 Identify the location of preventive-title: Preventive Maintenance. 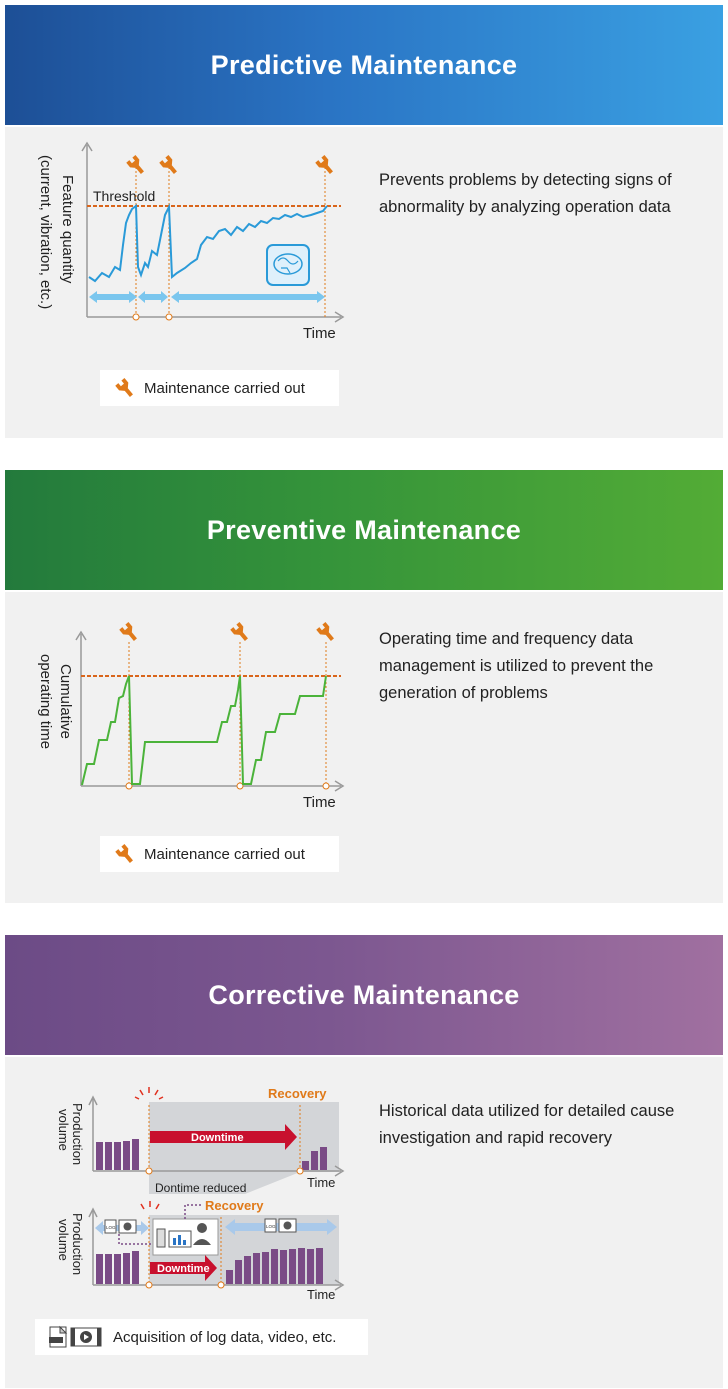
(364, 529).